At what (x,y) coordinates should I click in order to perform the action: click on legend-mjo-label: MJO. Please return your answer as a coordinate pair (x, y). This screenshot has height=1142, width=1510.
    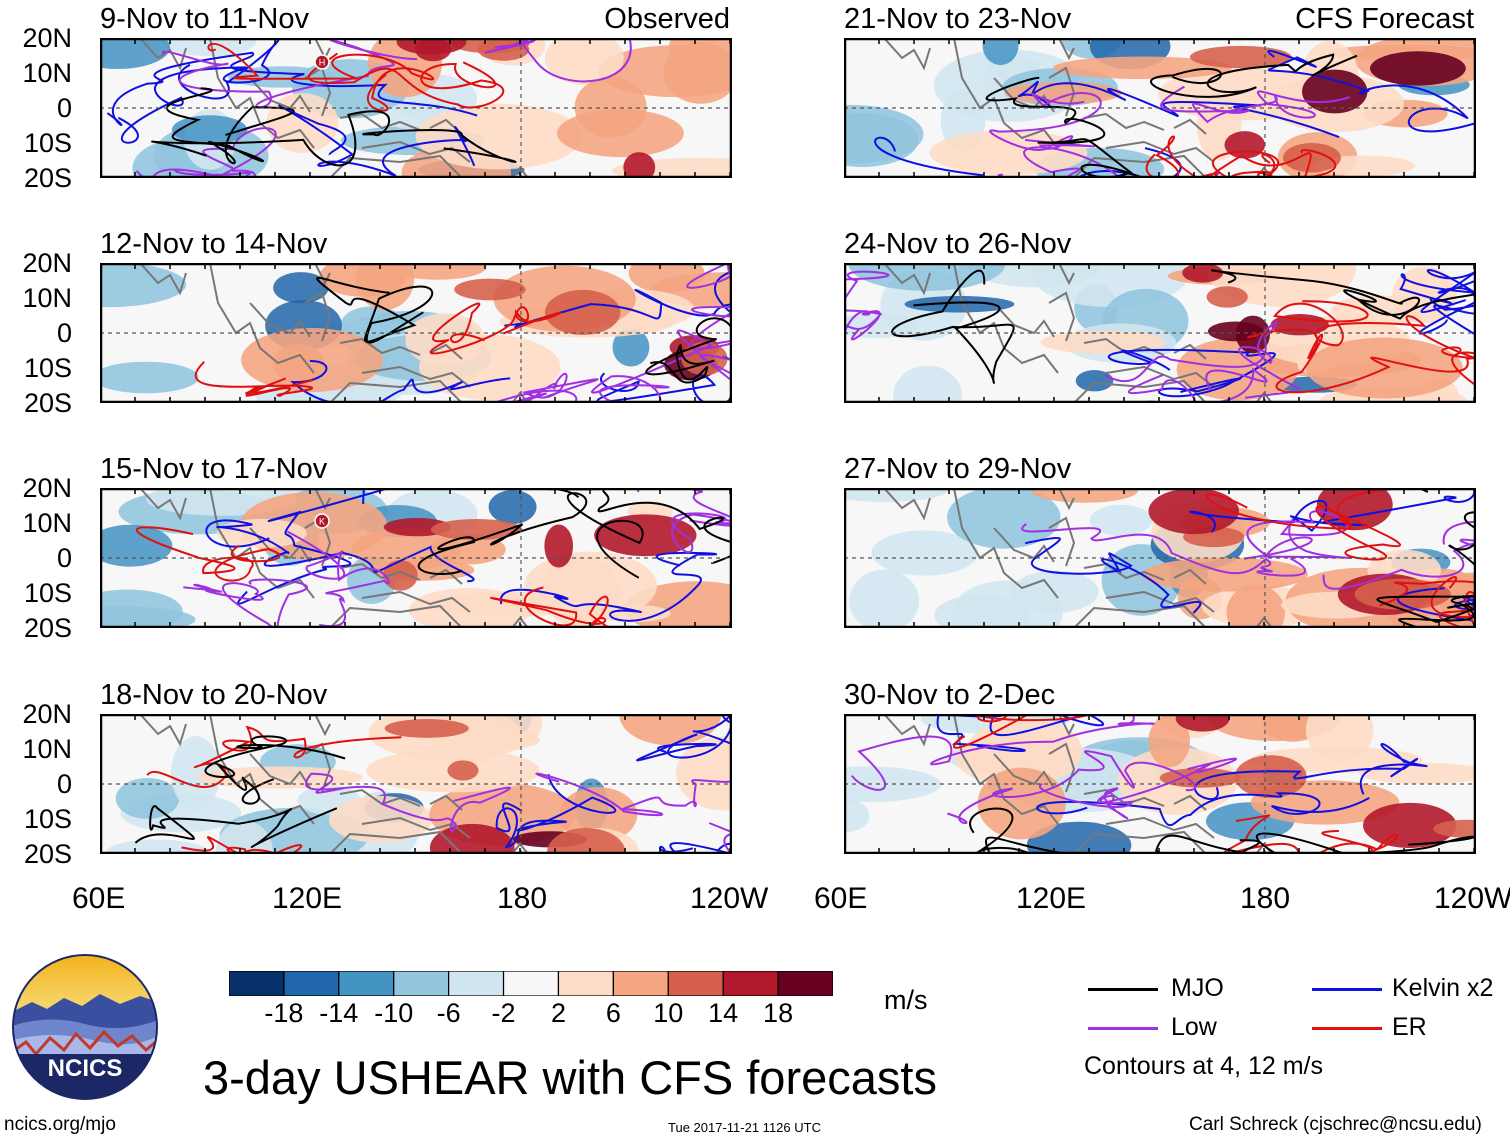
    Looking at the image, I should click on (1197, 988).